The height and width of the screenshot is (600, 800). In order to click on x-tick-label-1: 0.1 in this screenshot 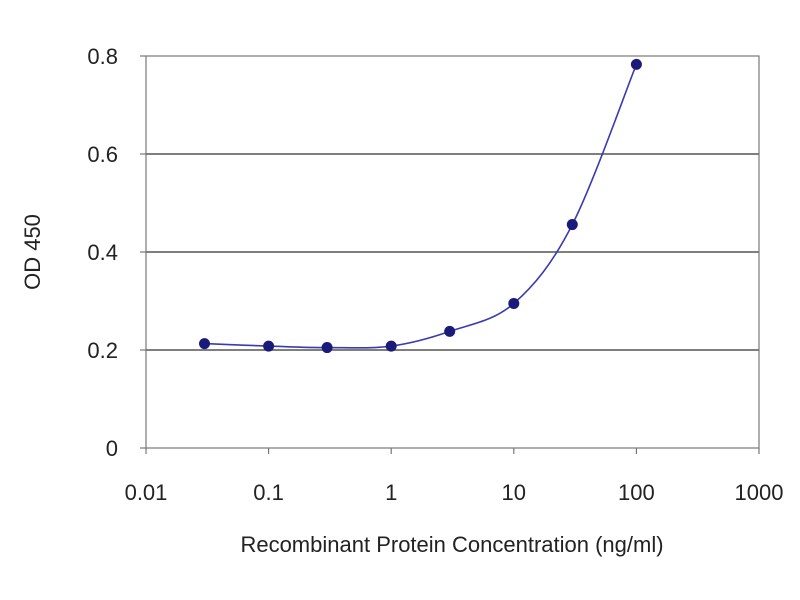, I will do `click(268, 492)`.